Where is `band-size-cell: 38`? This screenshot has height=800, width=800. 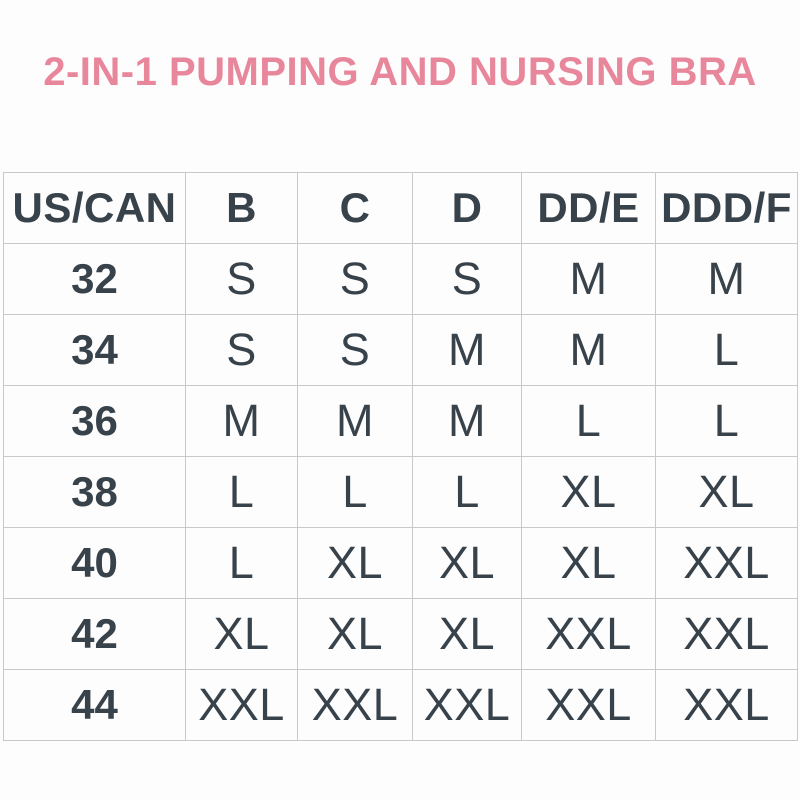 band-size-cell: 38 is located at coordinates (94, 492).